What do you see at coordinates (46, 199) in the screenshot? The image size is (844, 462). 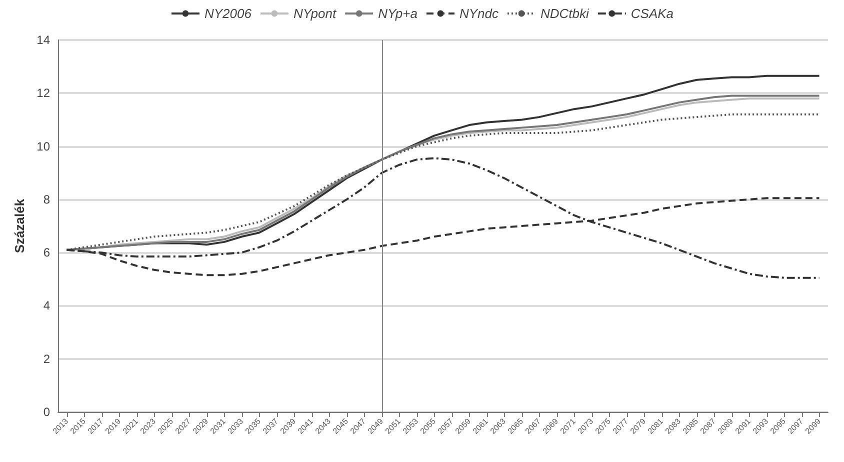 I see `y-tick-label: 8` at bounding box center [46, 199].